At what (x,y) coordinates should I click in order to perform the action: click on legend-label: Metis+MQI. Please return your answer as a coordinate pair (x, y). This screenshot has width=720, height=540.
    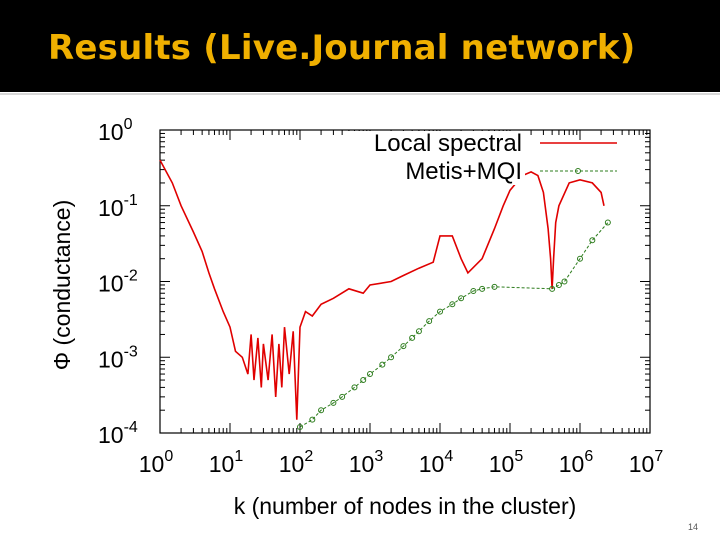
    Looking at the image, I should click on (463, 171).